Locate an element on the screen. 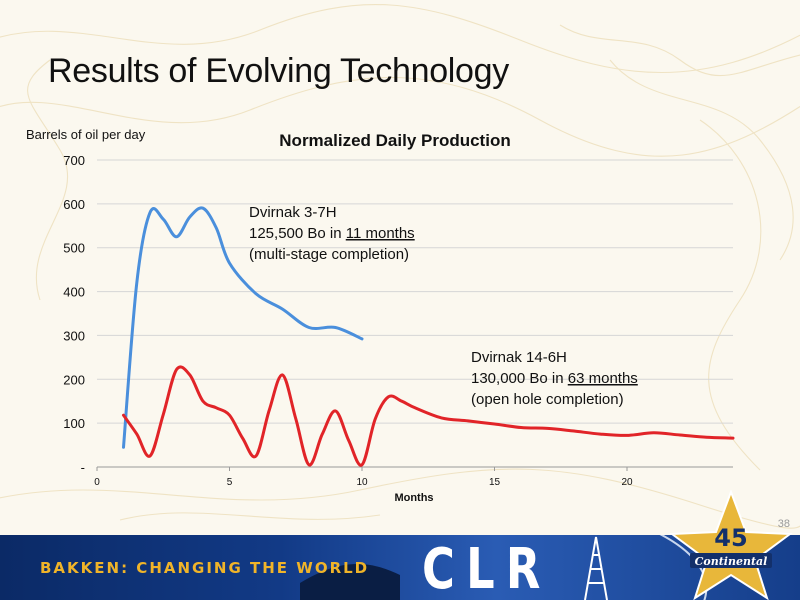 This screenshot has width=800, height=600. x-tick-label: 20 is located at coordinates (627, 482).